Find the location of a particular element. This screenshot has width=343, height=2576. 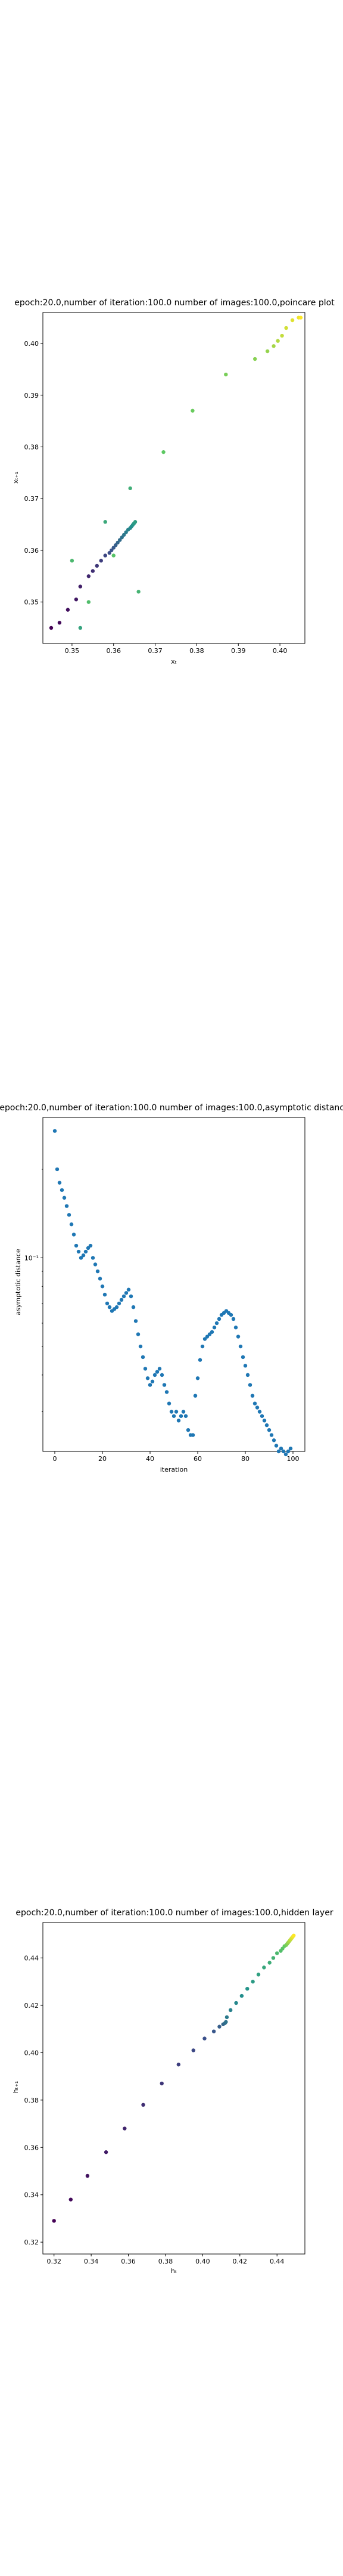

x-axis-label: iteration is located at coordinates (174, 1469).